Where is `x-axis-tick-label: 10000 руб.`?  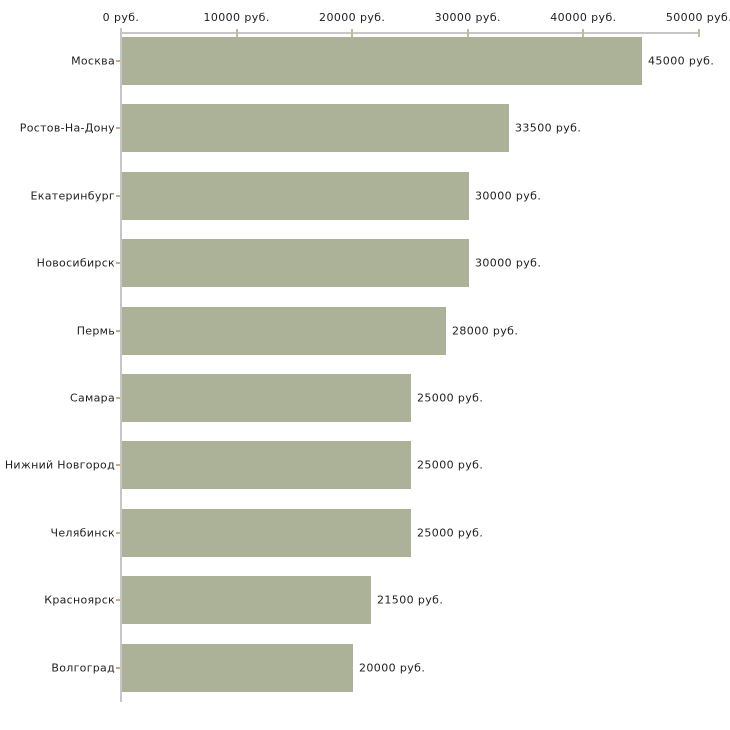 x-axis-tick-label: 10000 руб. is located at coordinates (236, 17).